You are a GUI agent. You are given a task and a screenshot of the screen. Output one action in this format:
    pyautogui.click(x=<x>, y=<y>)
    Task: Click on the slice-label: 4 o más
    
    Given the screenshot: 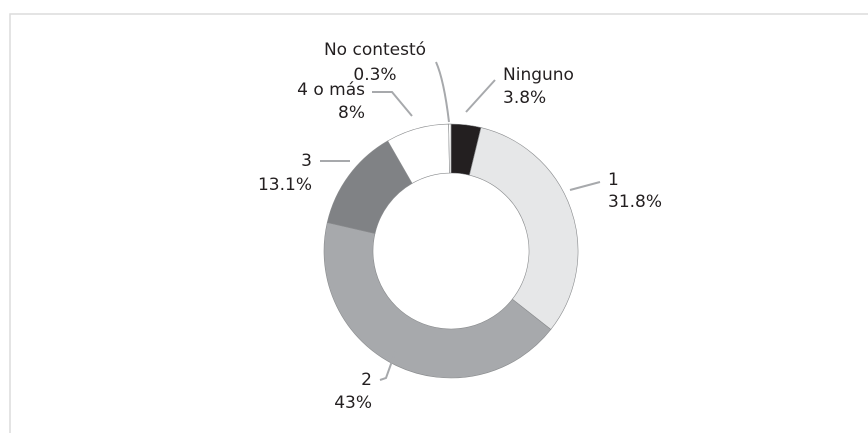 What is the action you would take?
    pyautogui.click(x=331, y=90)
    